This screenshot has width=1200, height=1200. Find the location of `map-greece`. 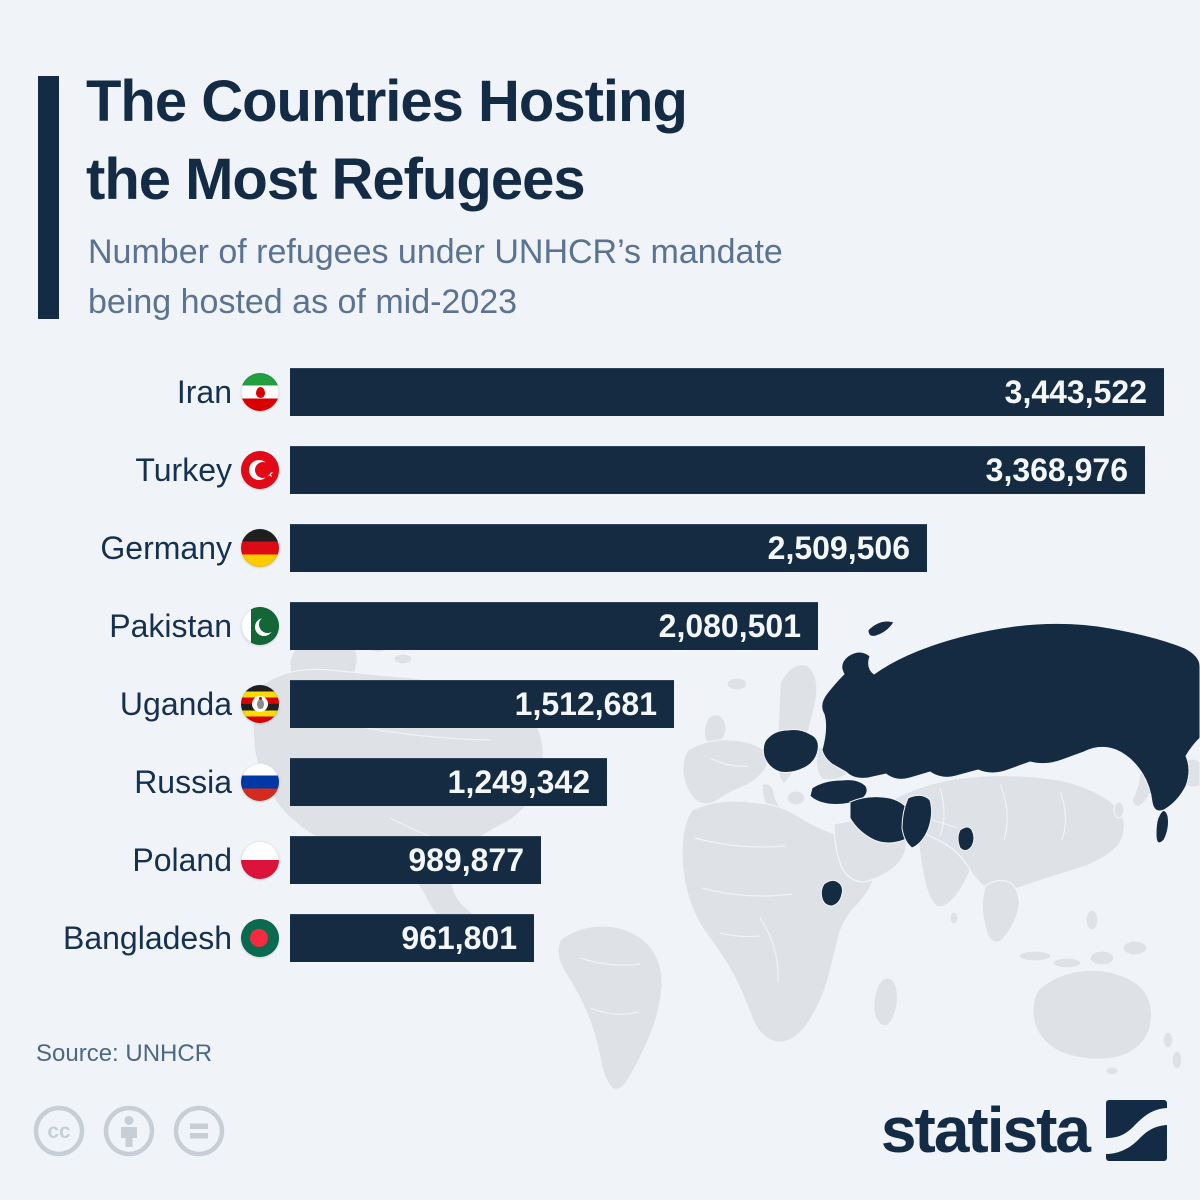

map-greece is located at coordinates (796, 798).